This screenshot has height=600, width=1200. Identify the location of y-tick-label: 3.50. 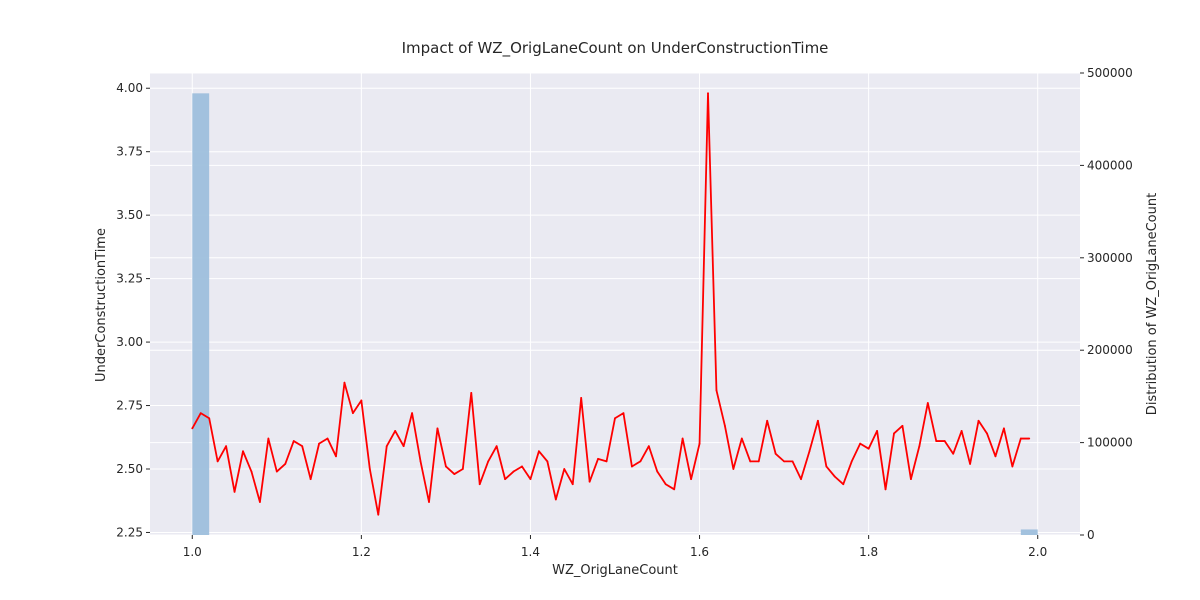
(129, 215).